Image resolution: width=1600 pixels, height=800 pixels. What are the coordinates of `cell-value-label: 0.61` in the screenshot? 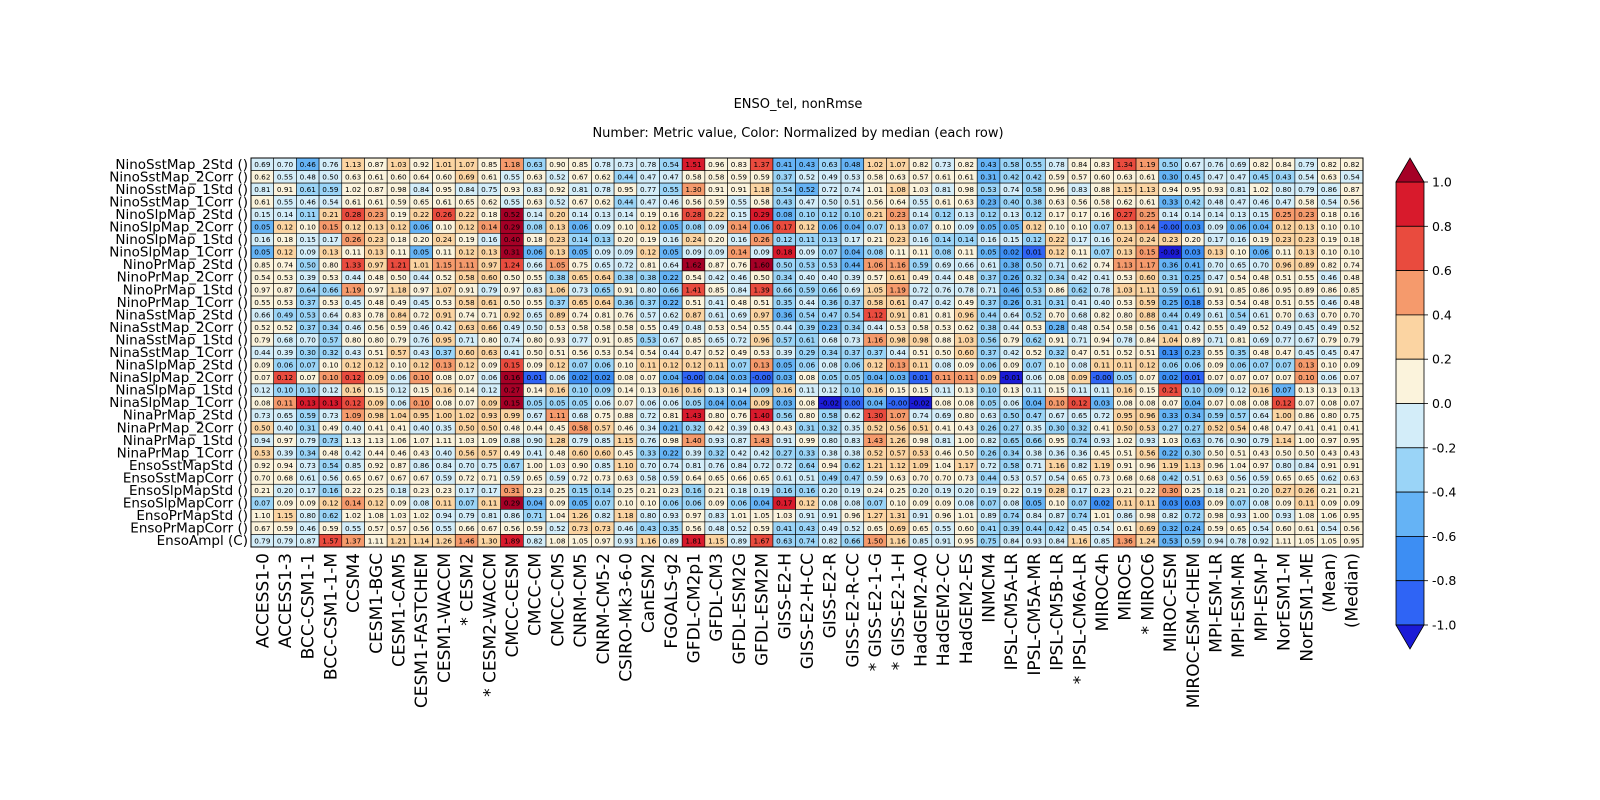 It's located at (1306, 528).